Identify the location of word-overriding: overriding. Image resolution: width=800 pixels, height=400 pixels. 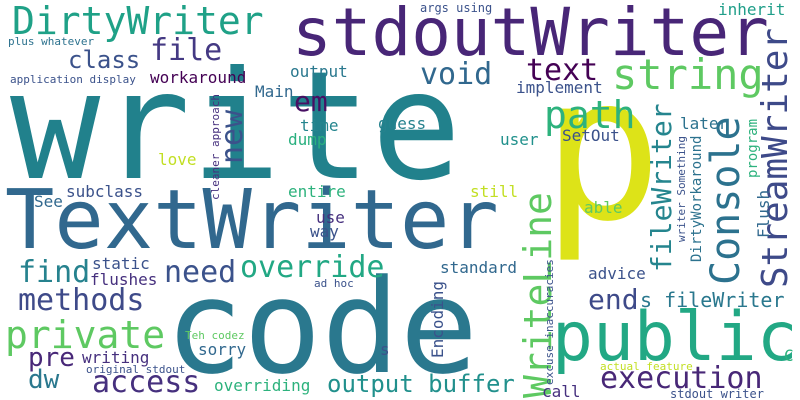
(262, 385).